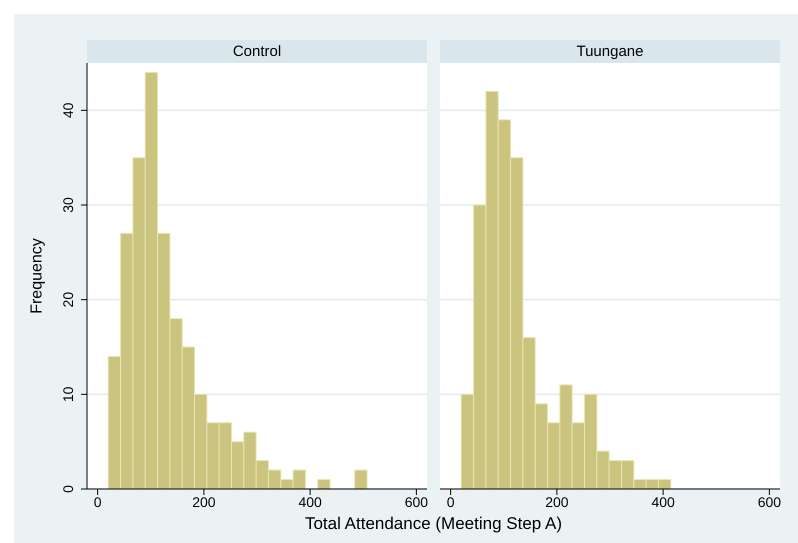 This screenshot has width=798, height=543. What do you see at coordinates (68, 205) in the screenshot?
I see `y-tick-label: 30` at bounding box center [68, 205].